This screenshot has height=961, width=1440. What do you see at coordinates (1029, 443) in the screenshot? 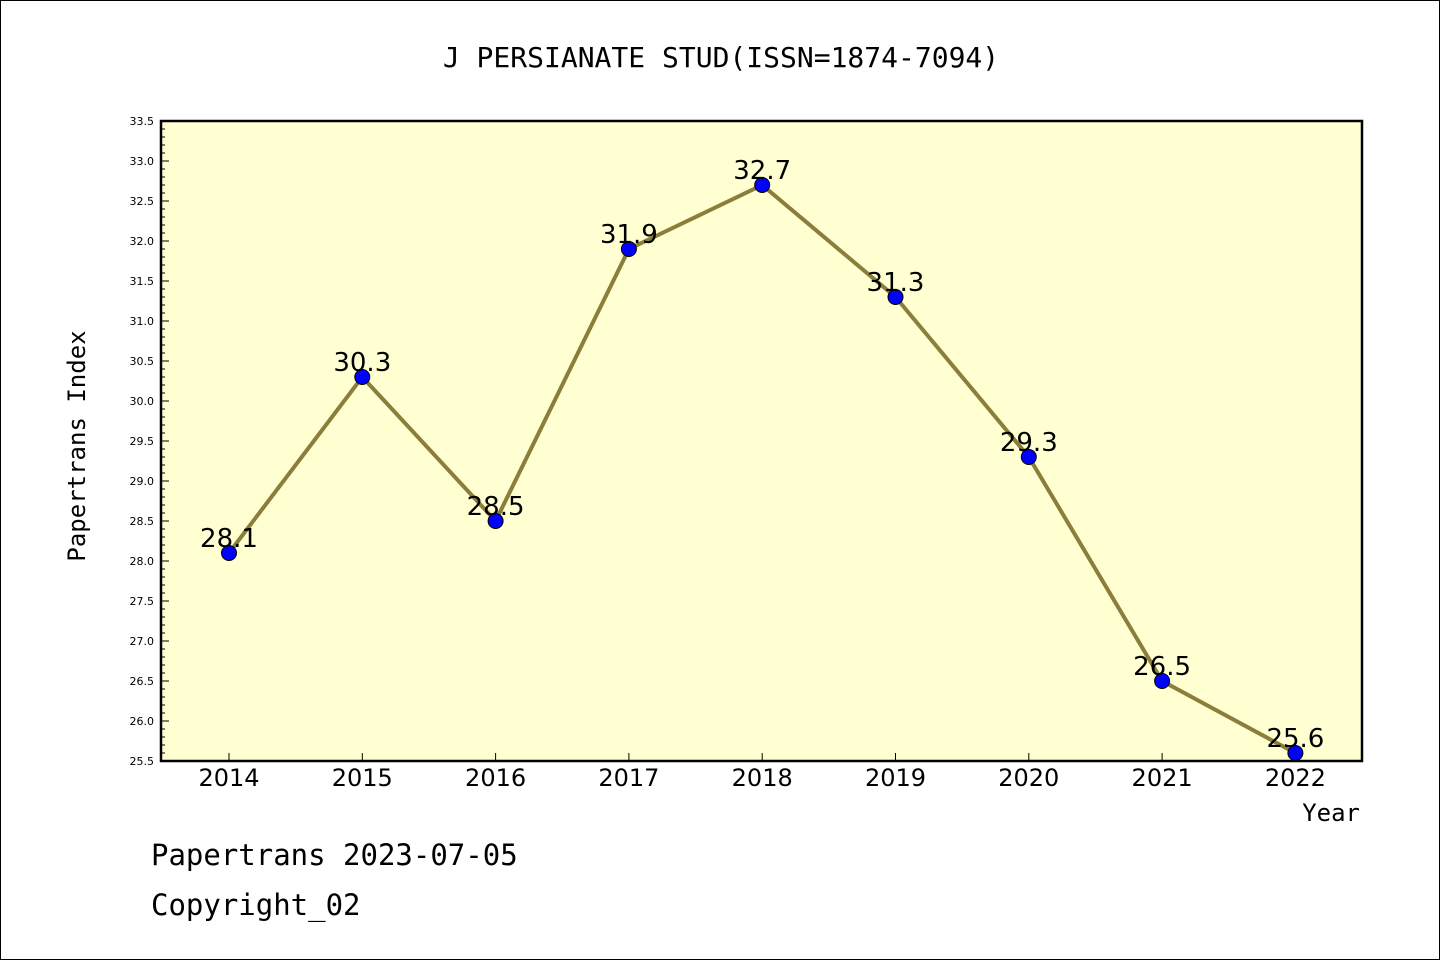
I see `data-label: 29.3` at bounding box center [1029, 443].